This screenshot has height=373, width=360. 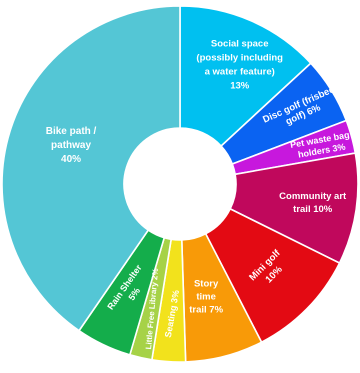 I want to click on slice-label-line: trail 10%, so click(x=313, y=209).